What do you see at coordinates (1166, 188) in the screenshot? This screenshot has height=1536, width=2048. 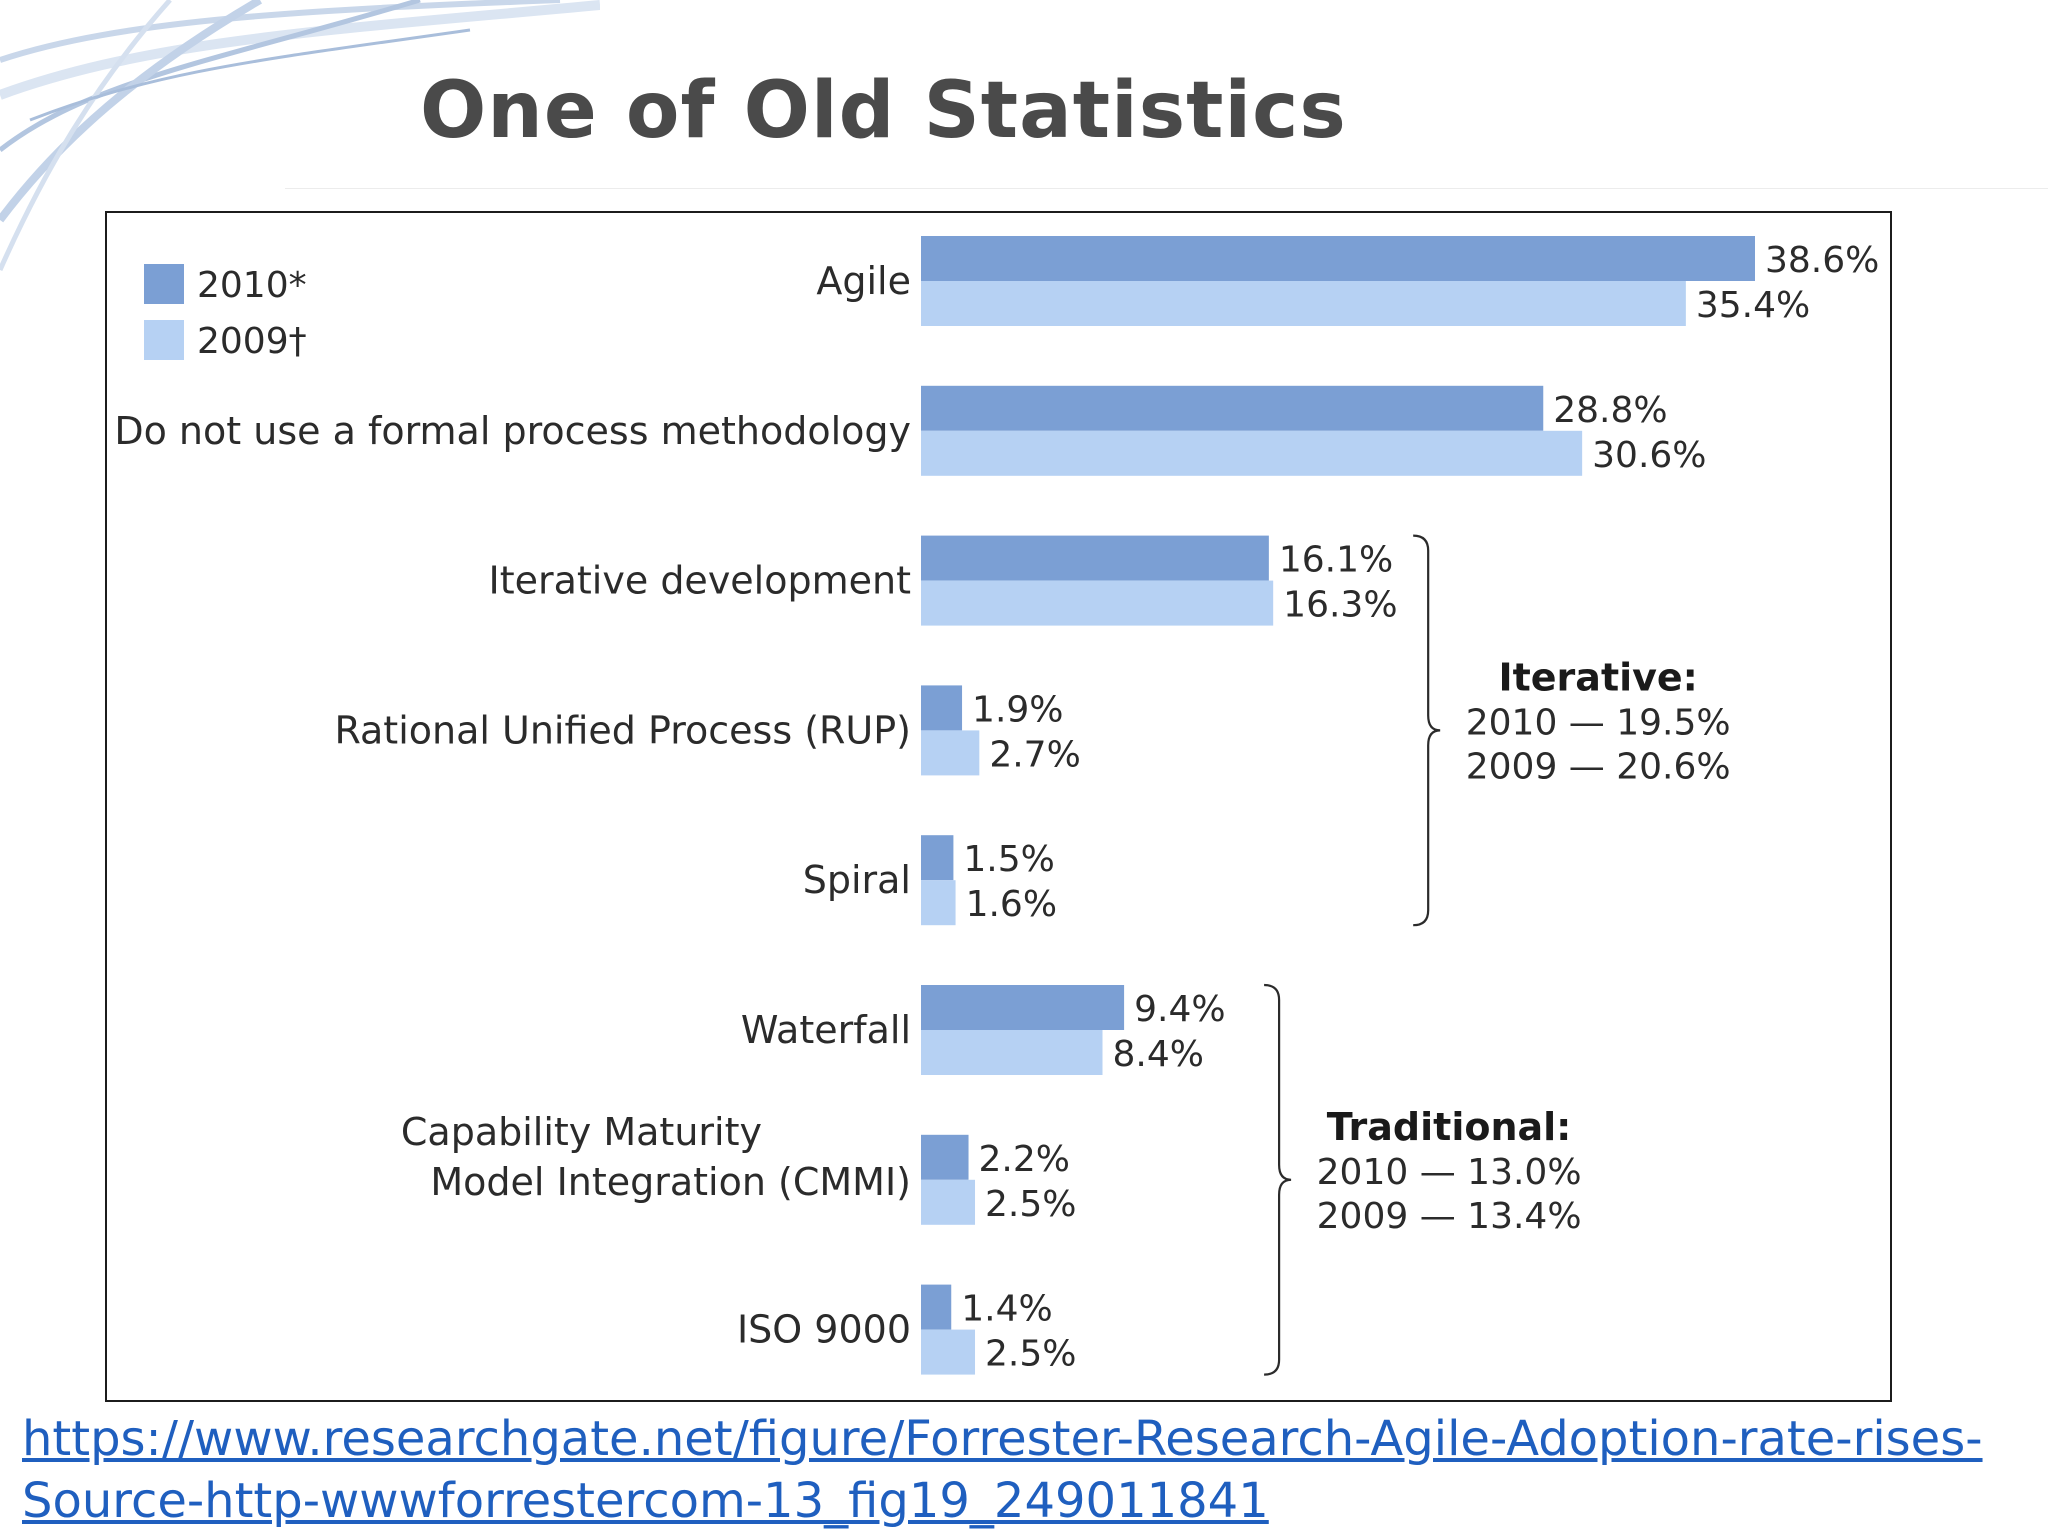 I see `title-divider` at bounding box center [1166, 188].